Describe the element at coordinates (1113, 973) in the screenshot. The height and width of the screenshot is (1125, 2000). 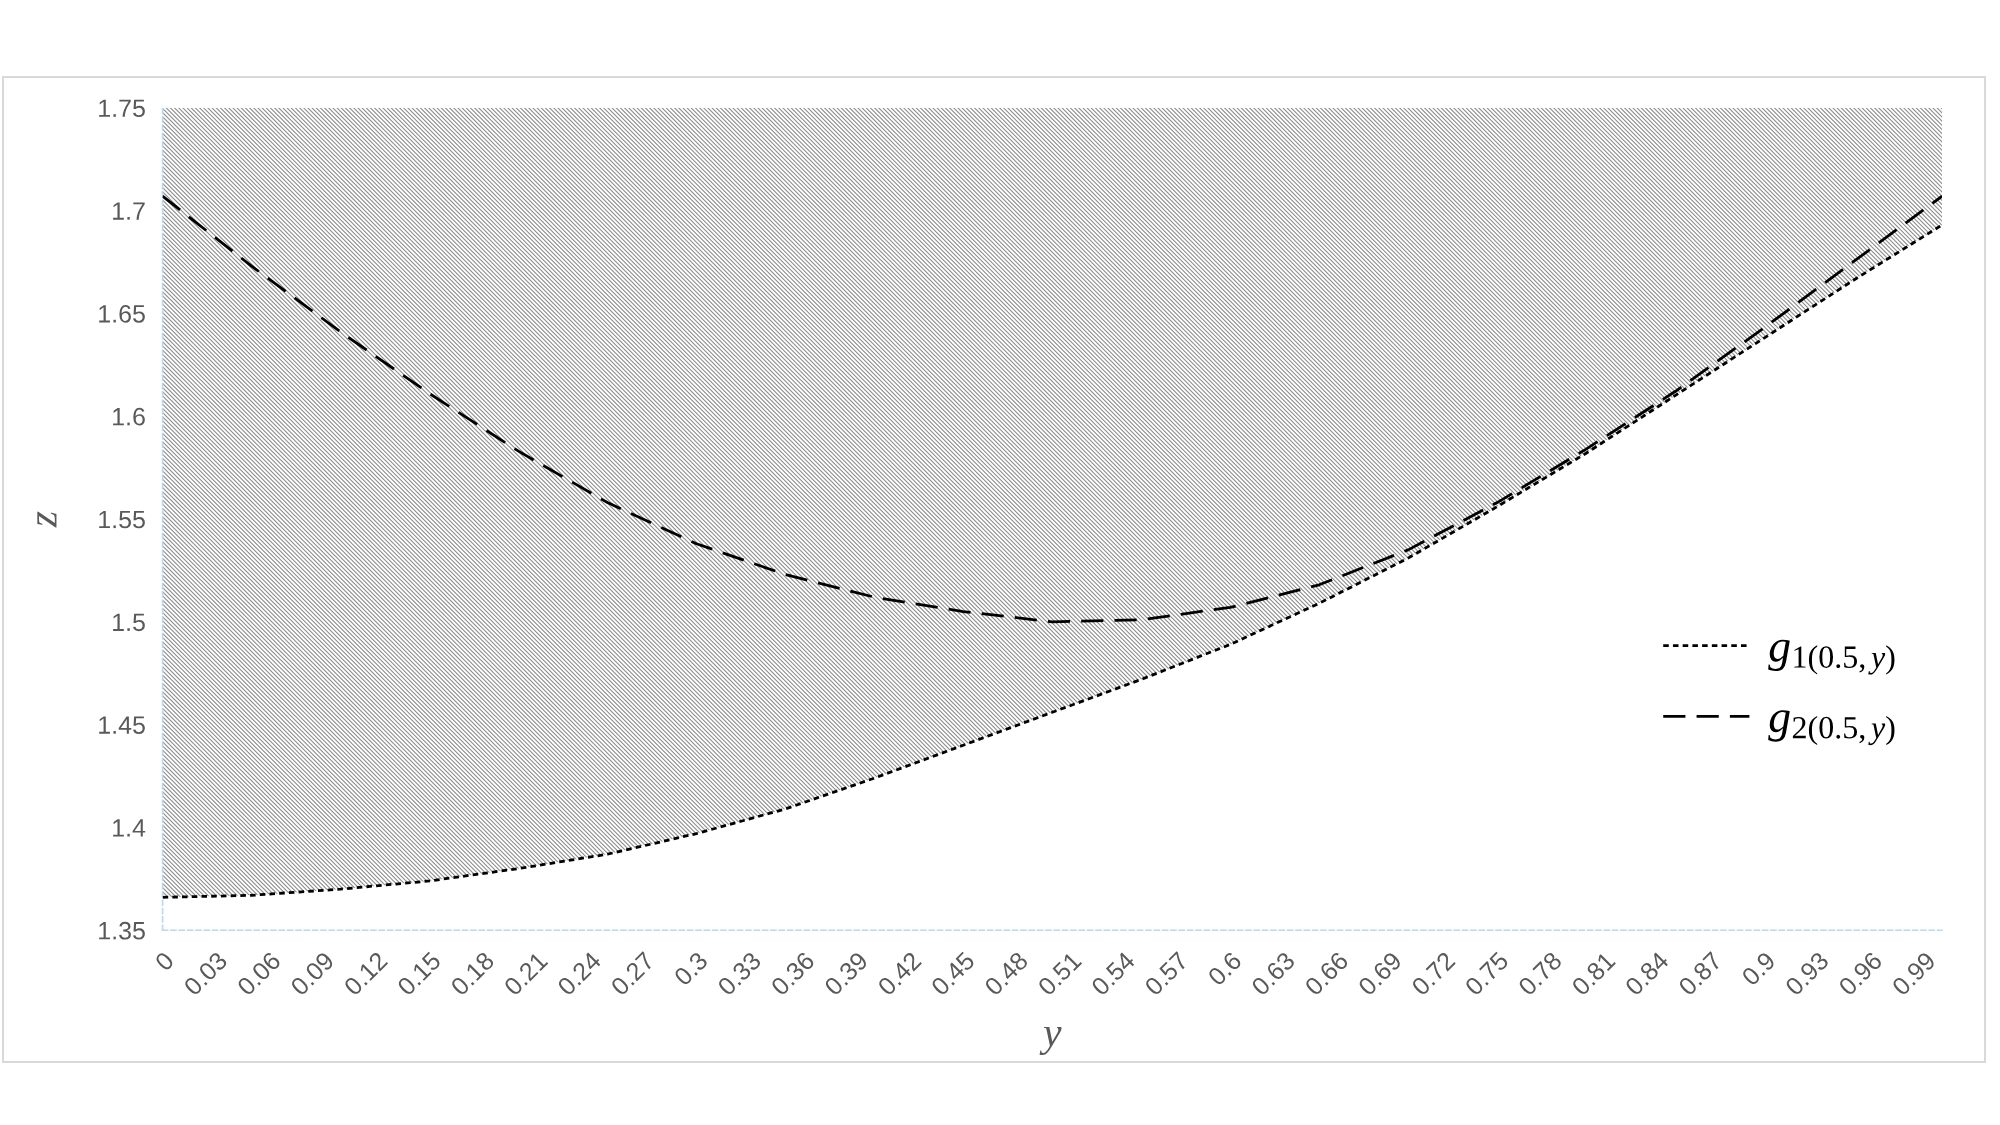
I see `x-tick-label: 0.54` at that location.